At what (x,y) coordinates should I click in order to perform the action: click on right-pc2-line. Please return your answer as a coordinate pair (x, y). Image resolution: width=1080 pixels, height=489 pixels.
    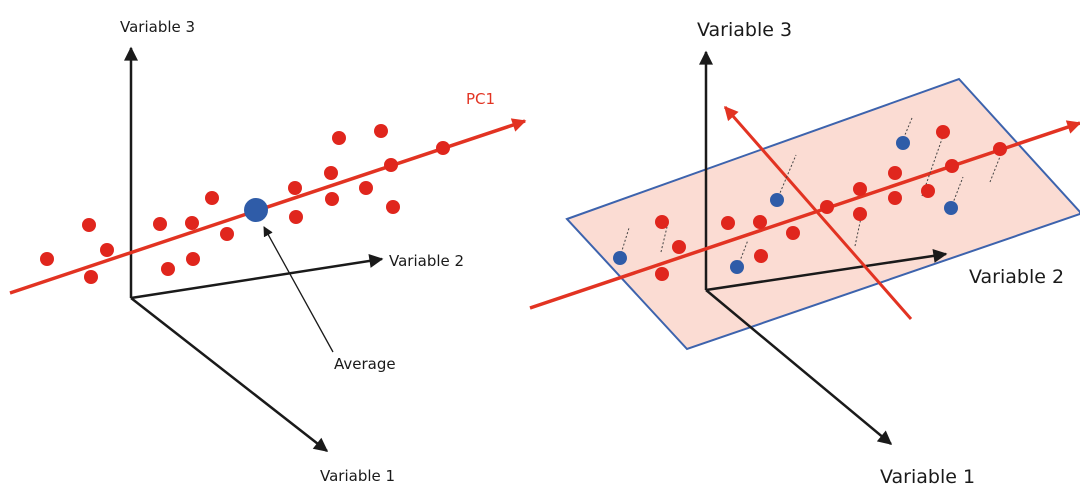
    Looking at the image, I should click on (818, 212).